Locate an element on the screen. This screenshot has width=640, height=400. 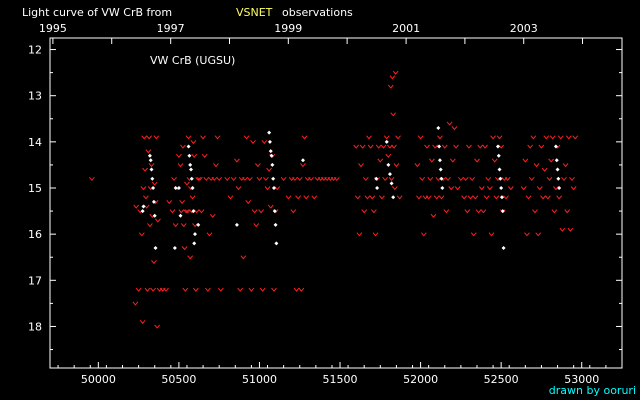
x-tick-label: 52000 is located at coordinates (420, 379).